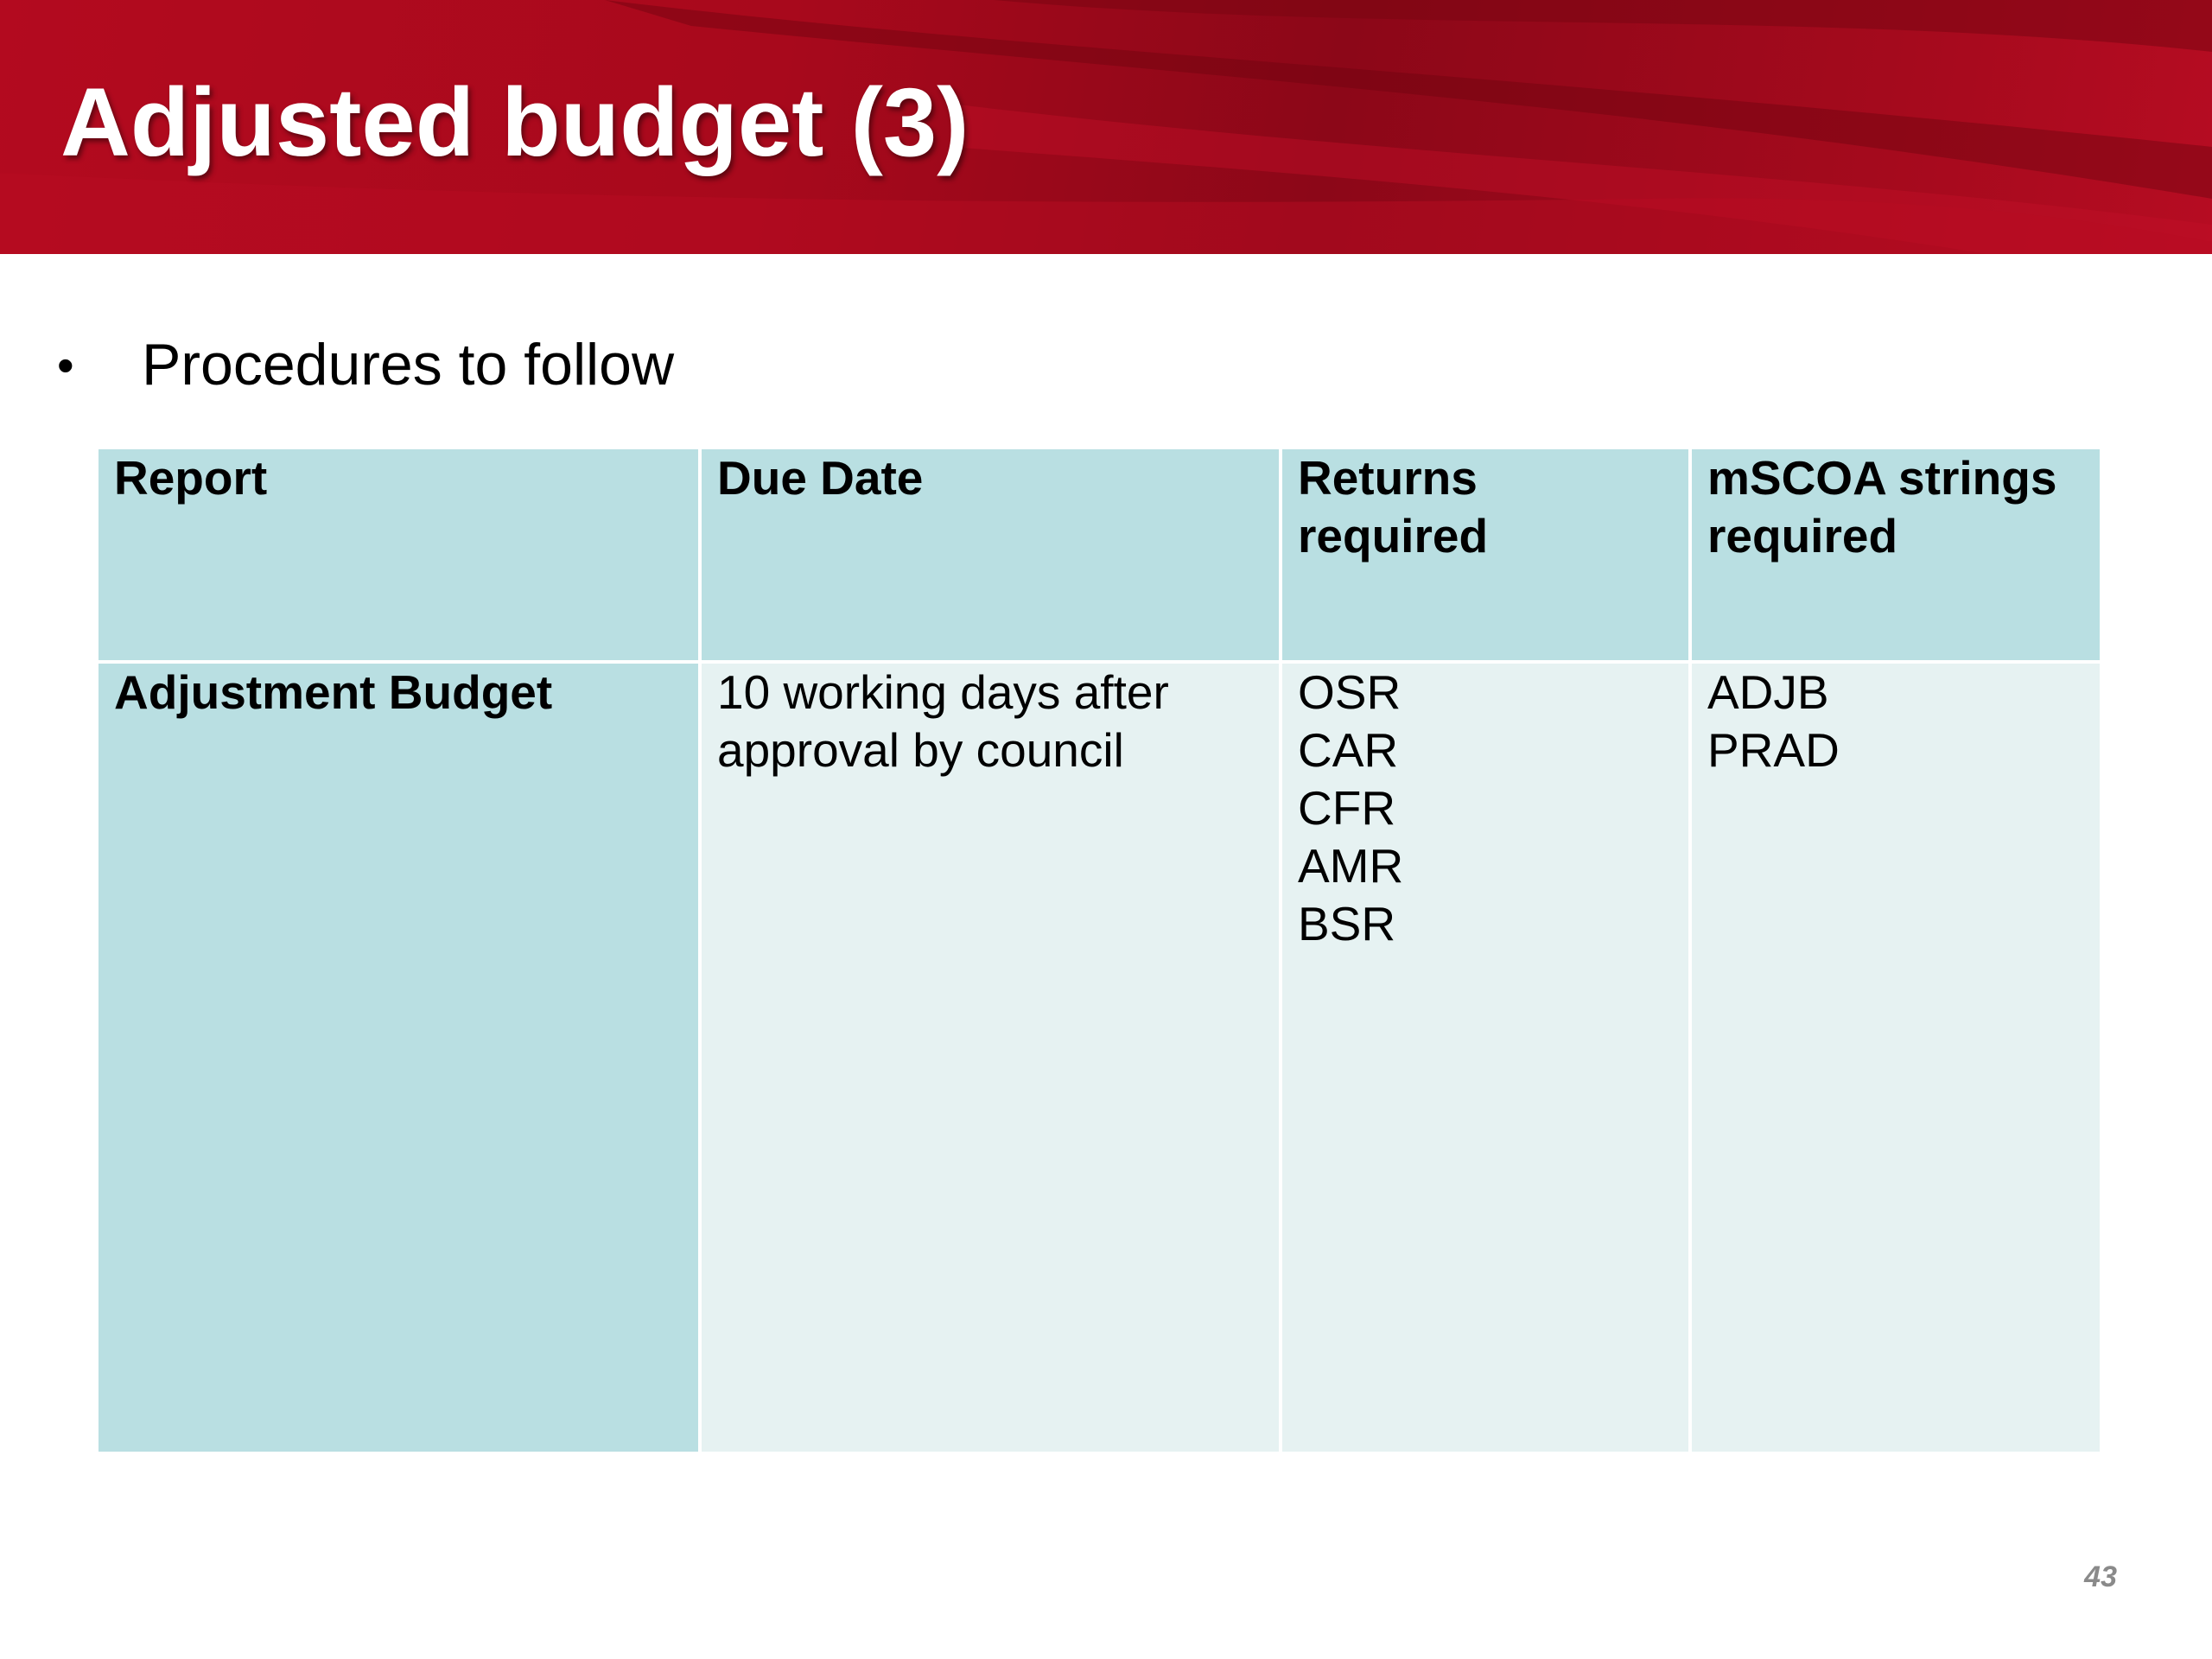  I want to click on slide-title: Adjusted budget (3), so click(514, 122).